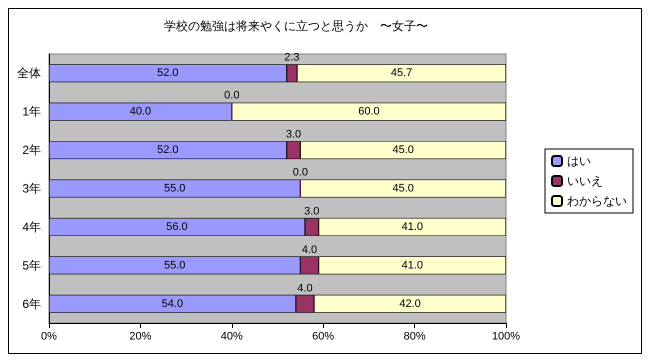  What do you see at coordinates (173, 304) in the screenshot?
I see `data-label: 54.0` at bounding box center [173, 304].